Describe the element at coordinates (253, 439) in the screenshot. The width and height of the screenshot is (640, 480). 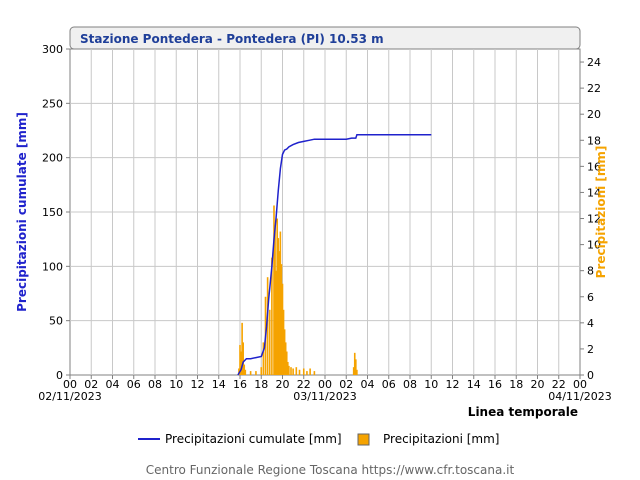
I see `legend-cumulative: Precipitazioni cumulate [mm]` at that location.